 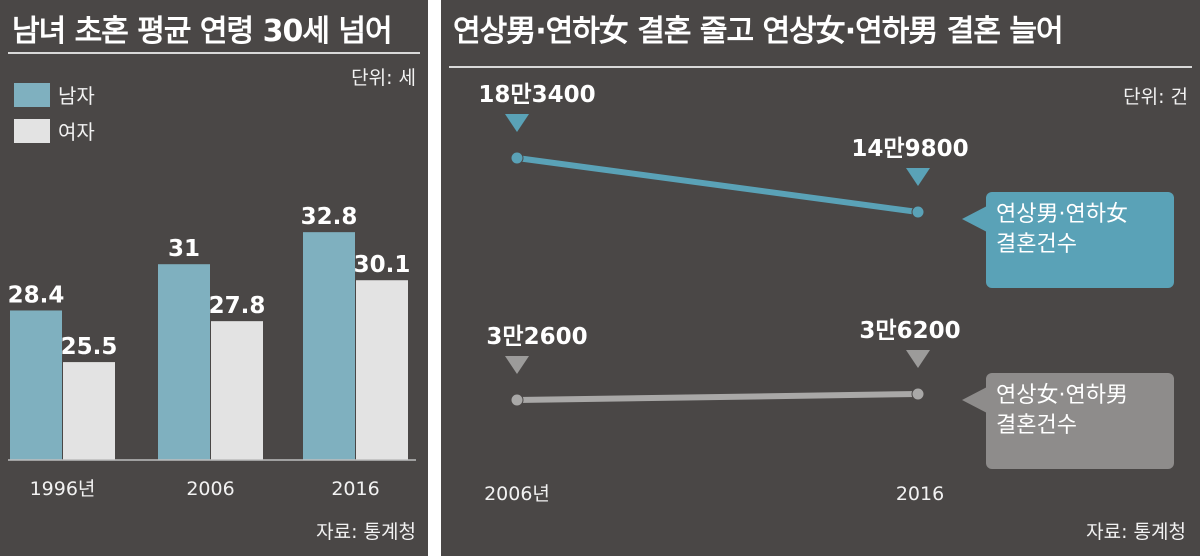 I want to click on data-value-label: 18만3400, so click(x=536, y=95).